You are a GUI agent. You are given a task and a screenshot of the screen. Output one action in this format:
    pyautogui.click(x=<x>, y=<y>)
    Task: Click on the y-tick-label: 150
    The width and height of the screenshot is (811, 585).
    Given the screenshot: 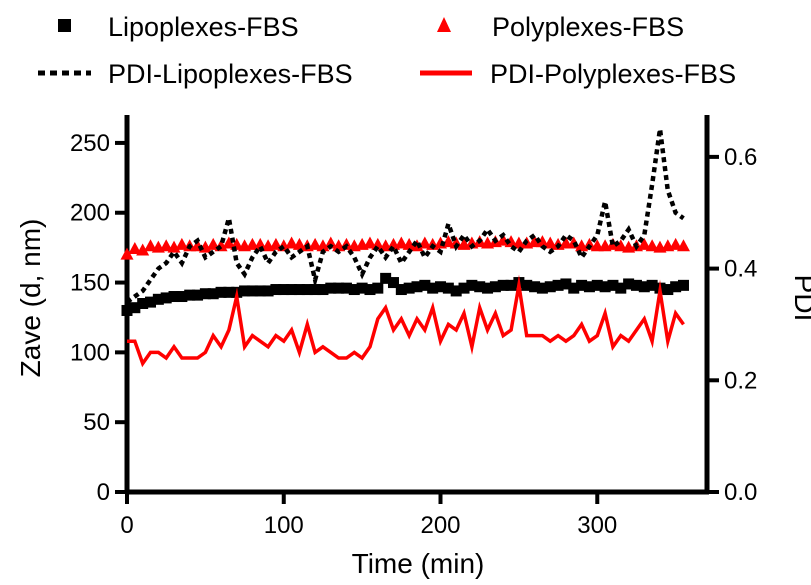 What is the action you would take?
    pyautogui.click(x=90, y=283)
    